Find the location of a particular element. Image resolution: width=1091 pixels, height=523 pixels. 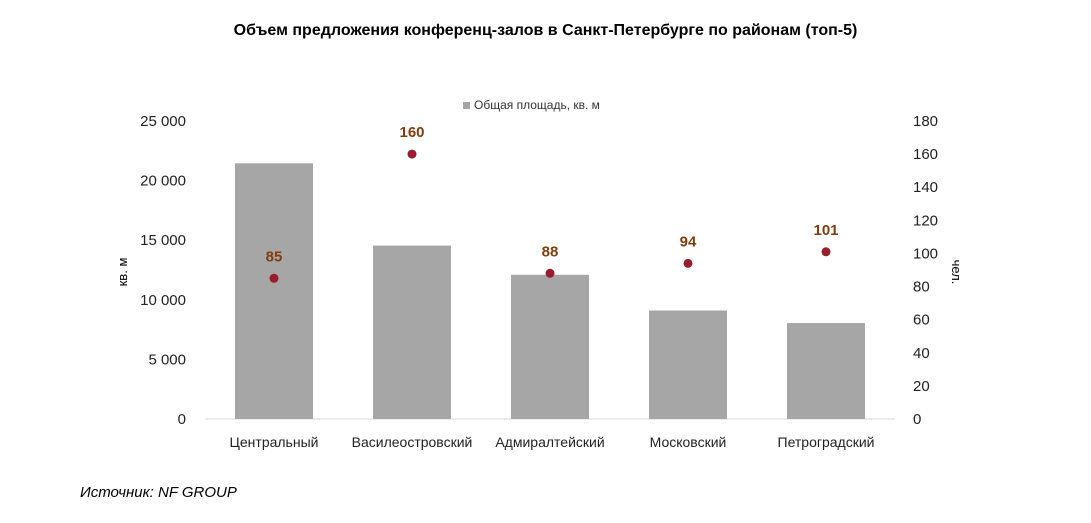

y2-tick-label: 160 is located at coordinates (925, 154).